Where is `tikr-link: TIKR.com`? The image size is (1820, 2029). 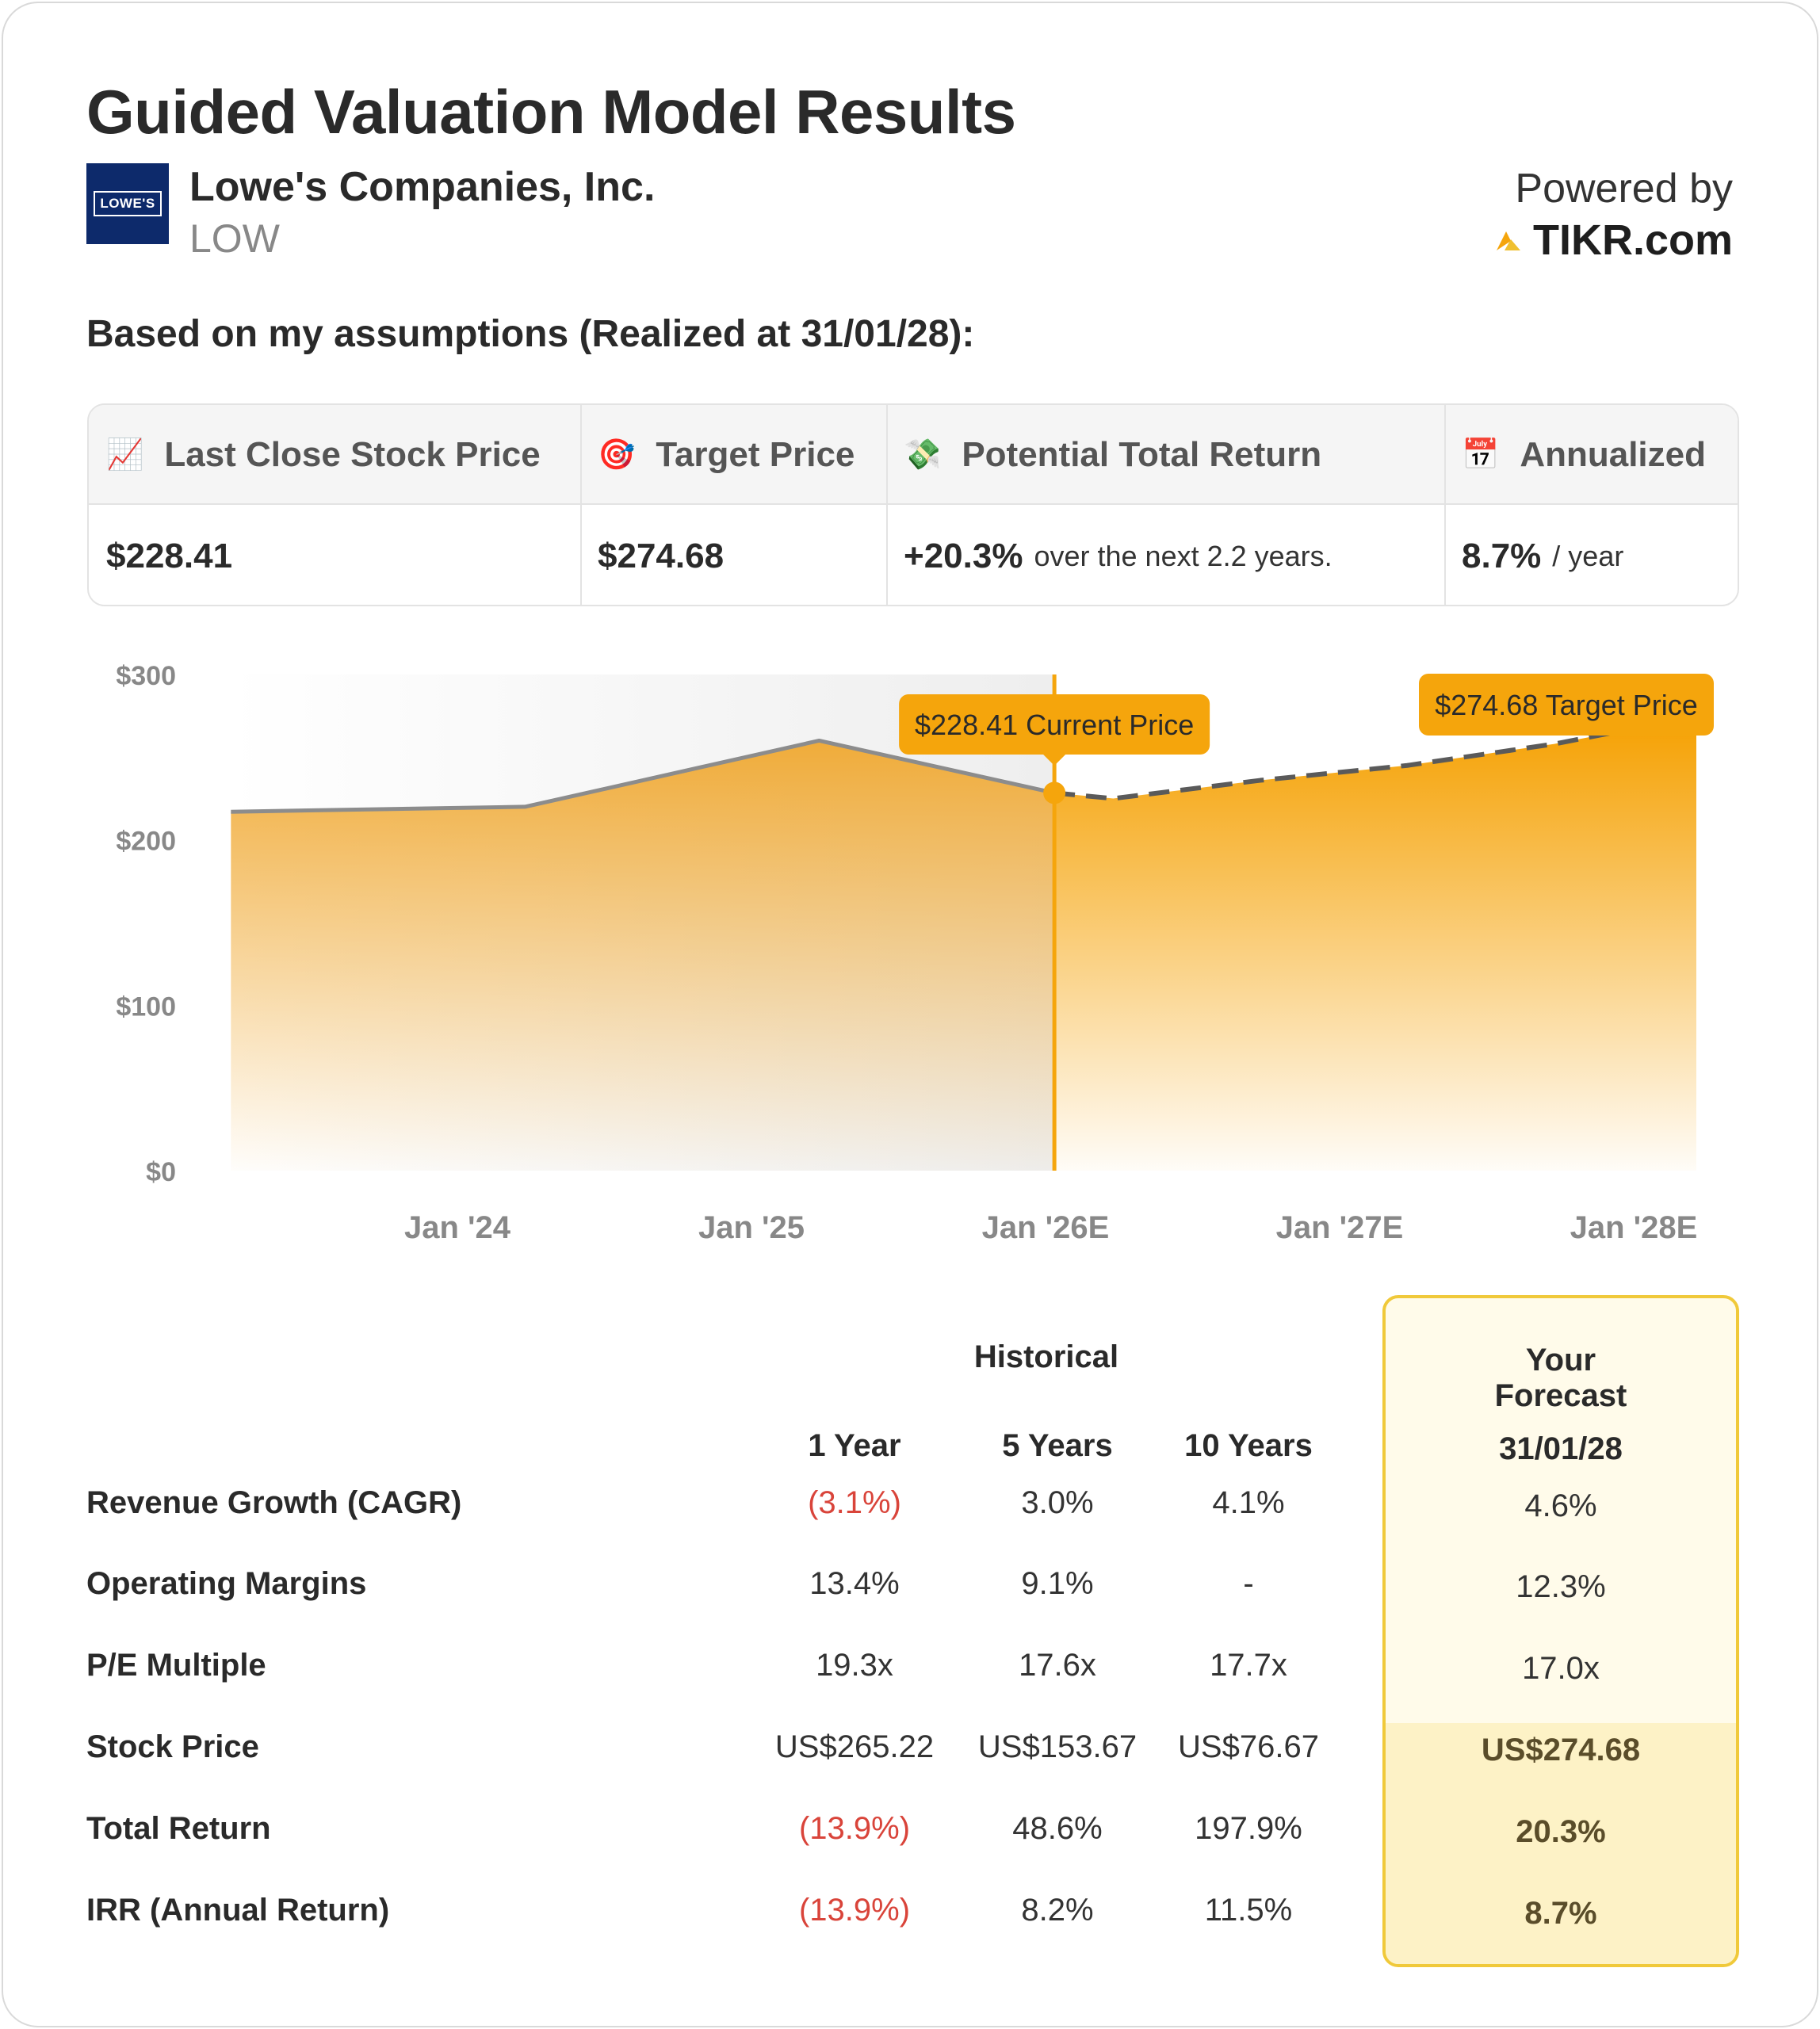
tikr-link: TIKR.com is located at coordinates (1614, 240).